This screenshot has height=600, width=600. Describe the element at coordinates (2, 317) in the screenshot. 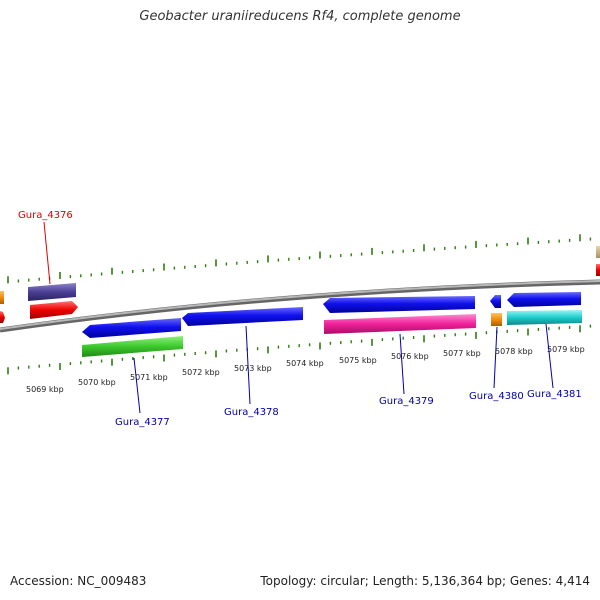

I see `gene-feature-red-left` at that location.